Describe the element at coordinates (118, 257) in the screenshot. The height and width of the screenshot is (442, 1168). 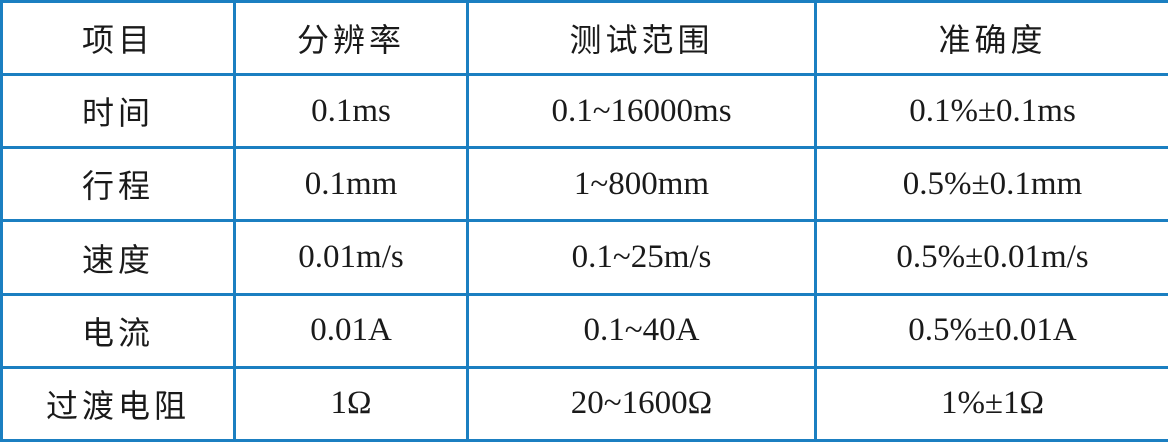
I see `item-cell: 速度` at that location.